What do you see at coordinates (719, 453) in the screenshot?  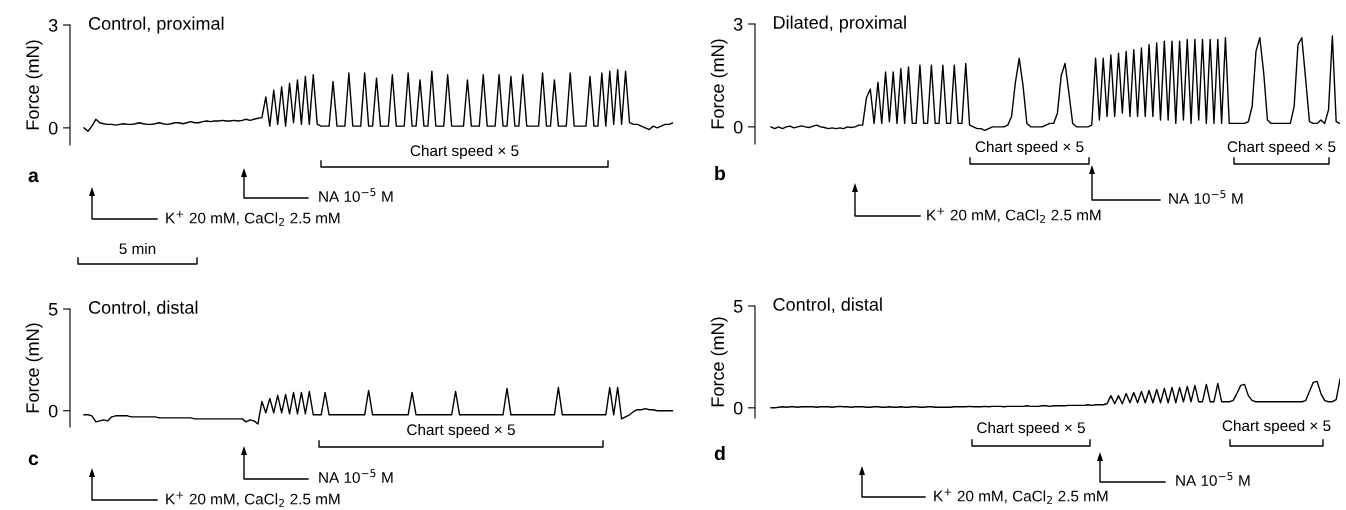 I see `text: d` at bounding box center [719, 453].